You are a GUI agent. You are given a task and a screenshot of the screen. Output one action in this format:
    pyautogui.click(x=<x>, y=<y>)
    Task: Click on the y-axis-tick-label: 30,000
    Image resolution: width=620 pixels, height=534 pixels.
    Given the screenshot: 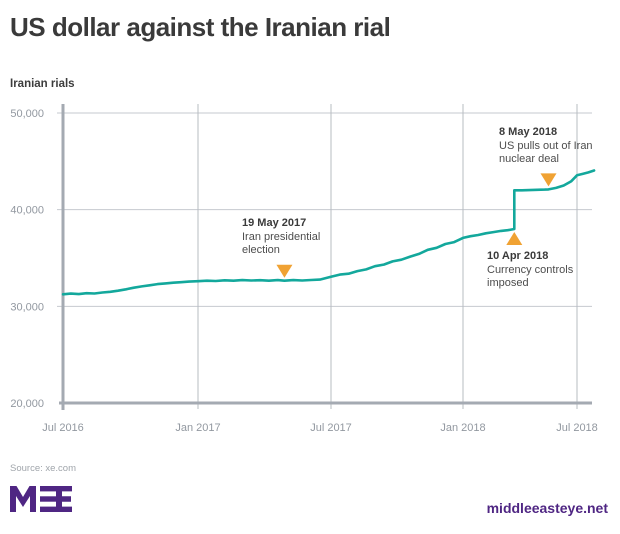 What is the action you would take?
    pyautogui.click(x=27, y=307)
    